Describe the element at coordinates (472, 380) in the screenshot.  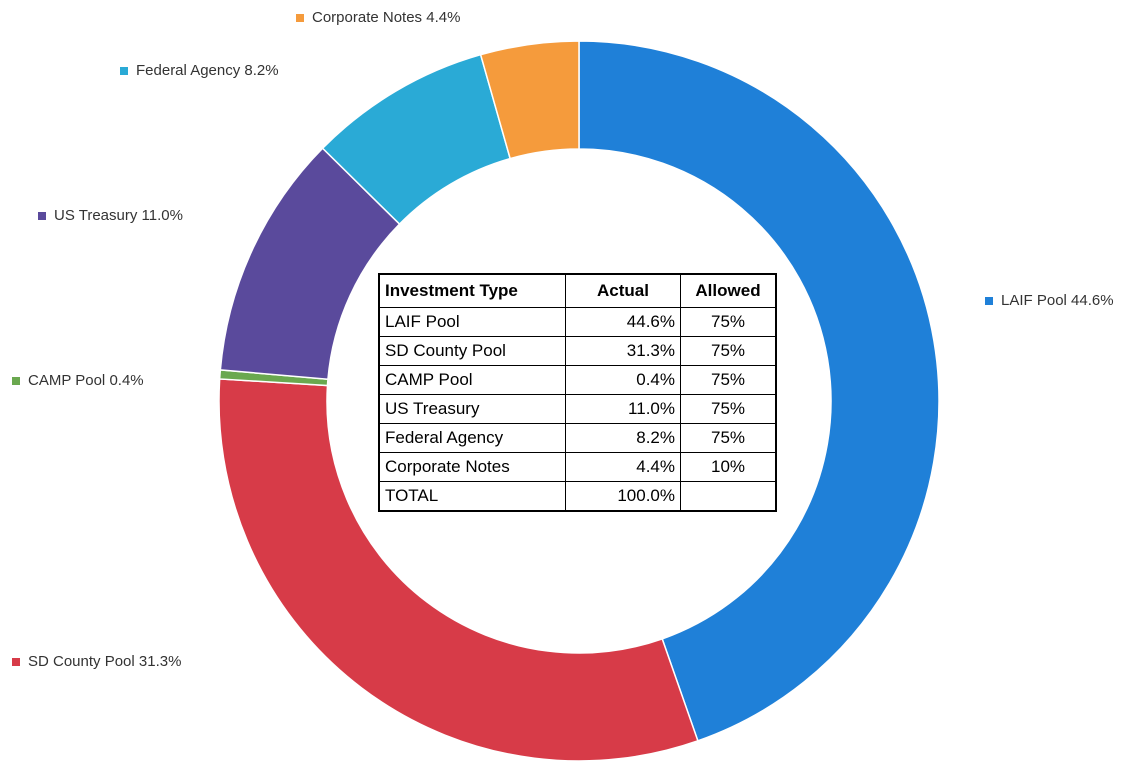
I see `table-cell: CAMP Pool` at that location.